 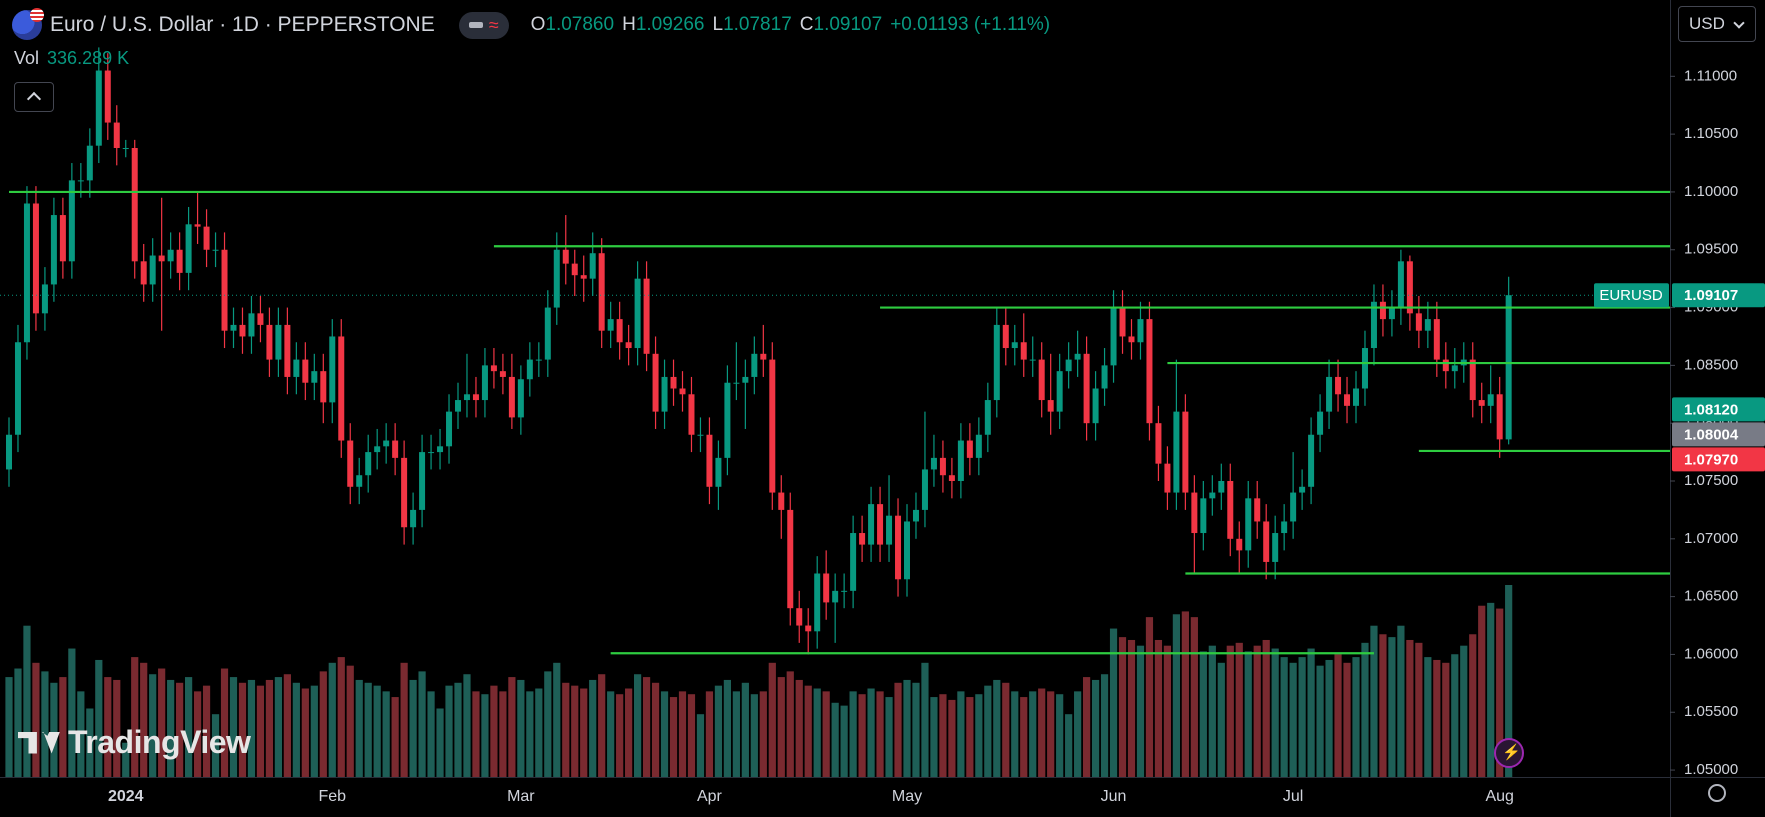 I want to click on status-pill: ≈, so click(x=483, y=25).